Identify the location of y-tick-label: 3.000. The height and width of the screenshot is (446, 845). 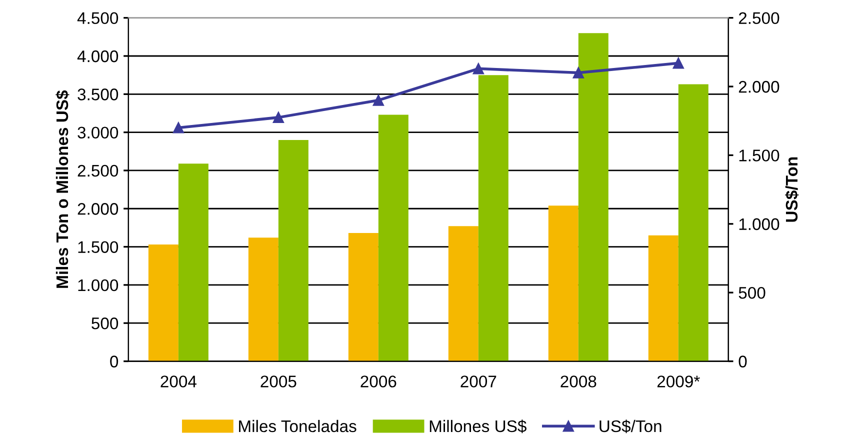
(98, 132).